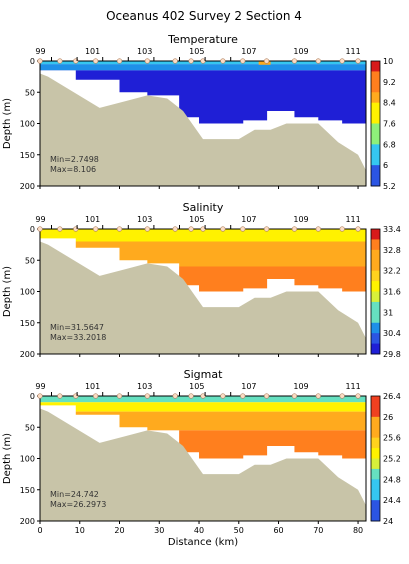  I want to click on colorbar-label: 10, so click(388, 61).